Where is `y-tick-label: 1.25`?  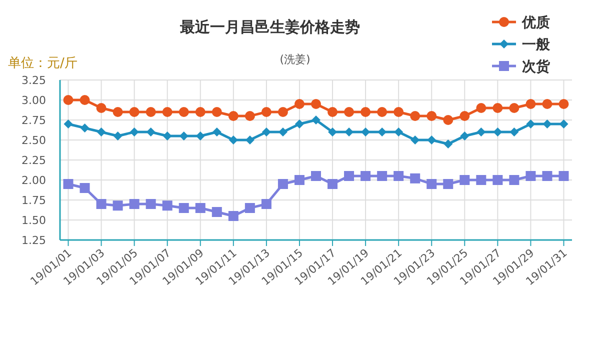 y-tick-label: 1.25 is located at coordinates (34, 240).